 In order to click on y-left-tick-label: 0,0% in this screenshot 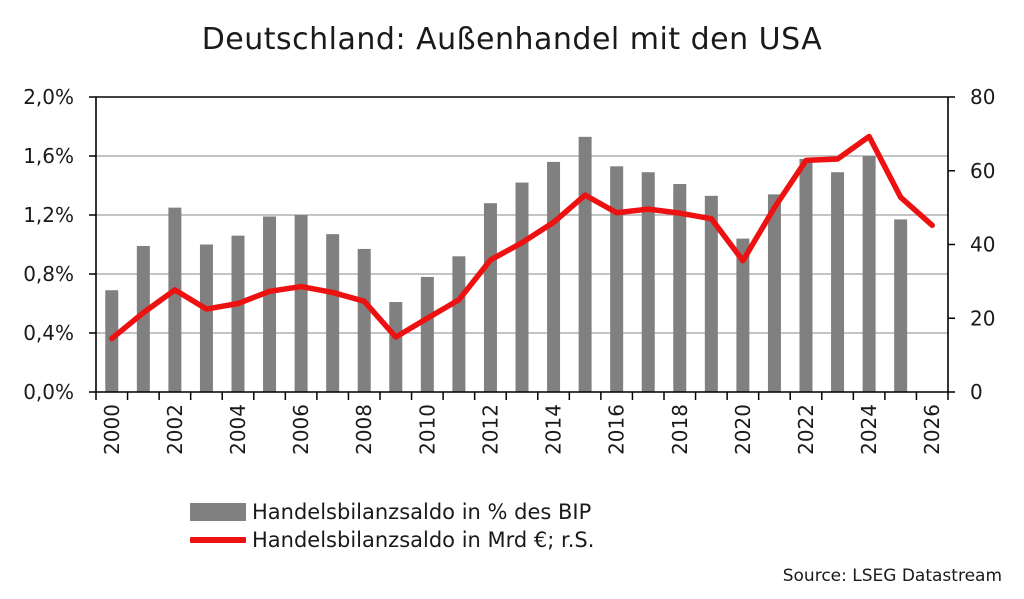, I will do `click(48, 392)`.